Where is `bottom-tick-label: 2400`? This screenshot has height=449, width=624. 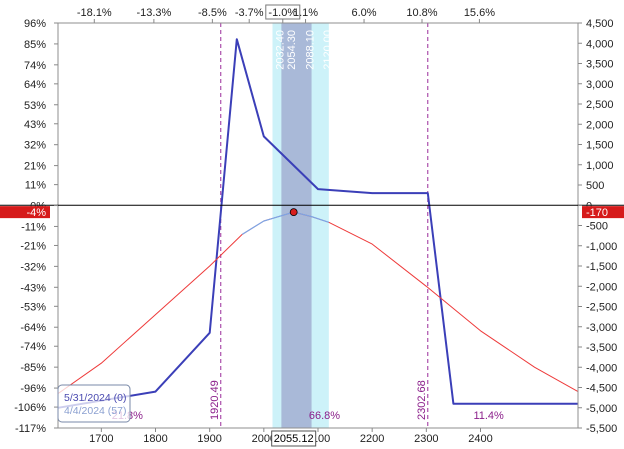
bottom-tick-label: 2400 is located at coordinates (480, 439).